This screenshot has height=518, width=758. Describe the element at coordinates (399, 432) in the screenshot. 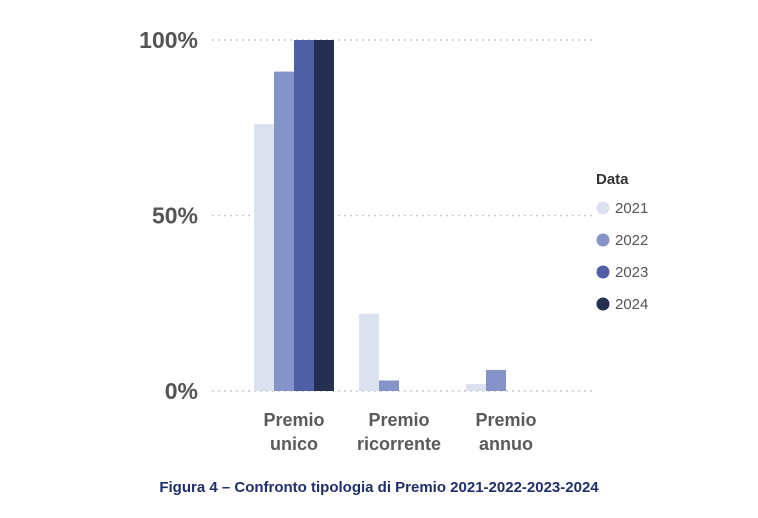

I see `x-tick-label: Premio ricorrente` at that location.